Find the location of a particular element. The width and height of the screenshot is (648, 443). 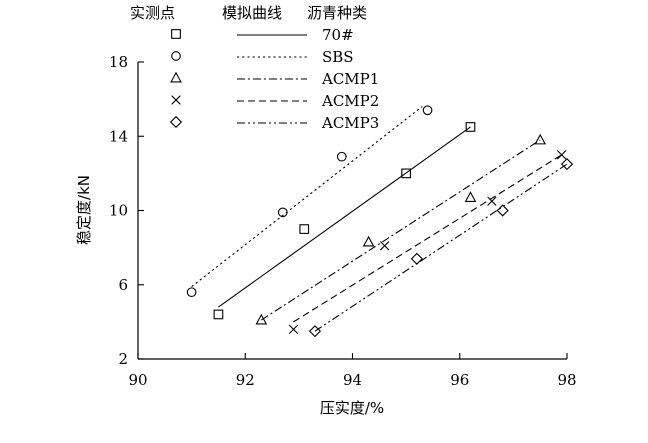

x-tick-label: 96 is located at coordinates (459, 380).